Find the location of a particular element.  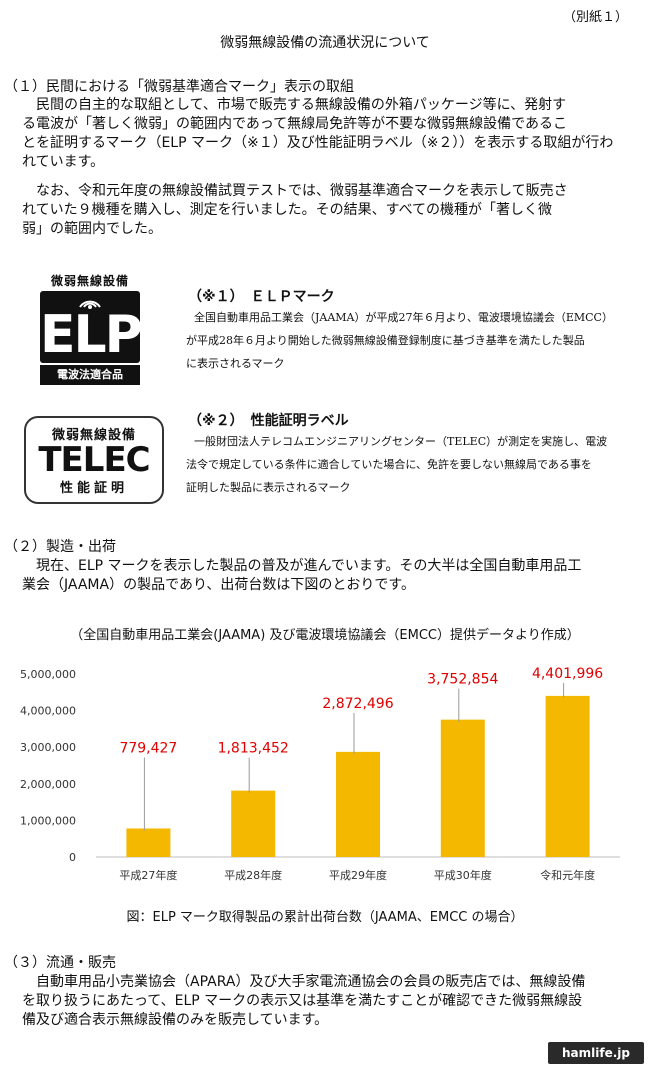

text-line: れています。 is located at coordinates (63, 162).